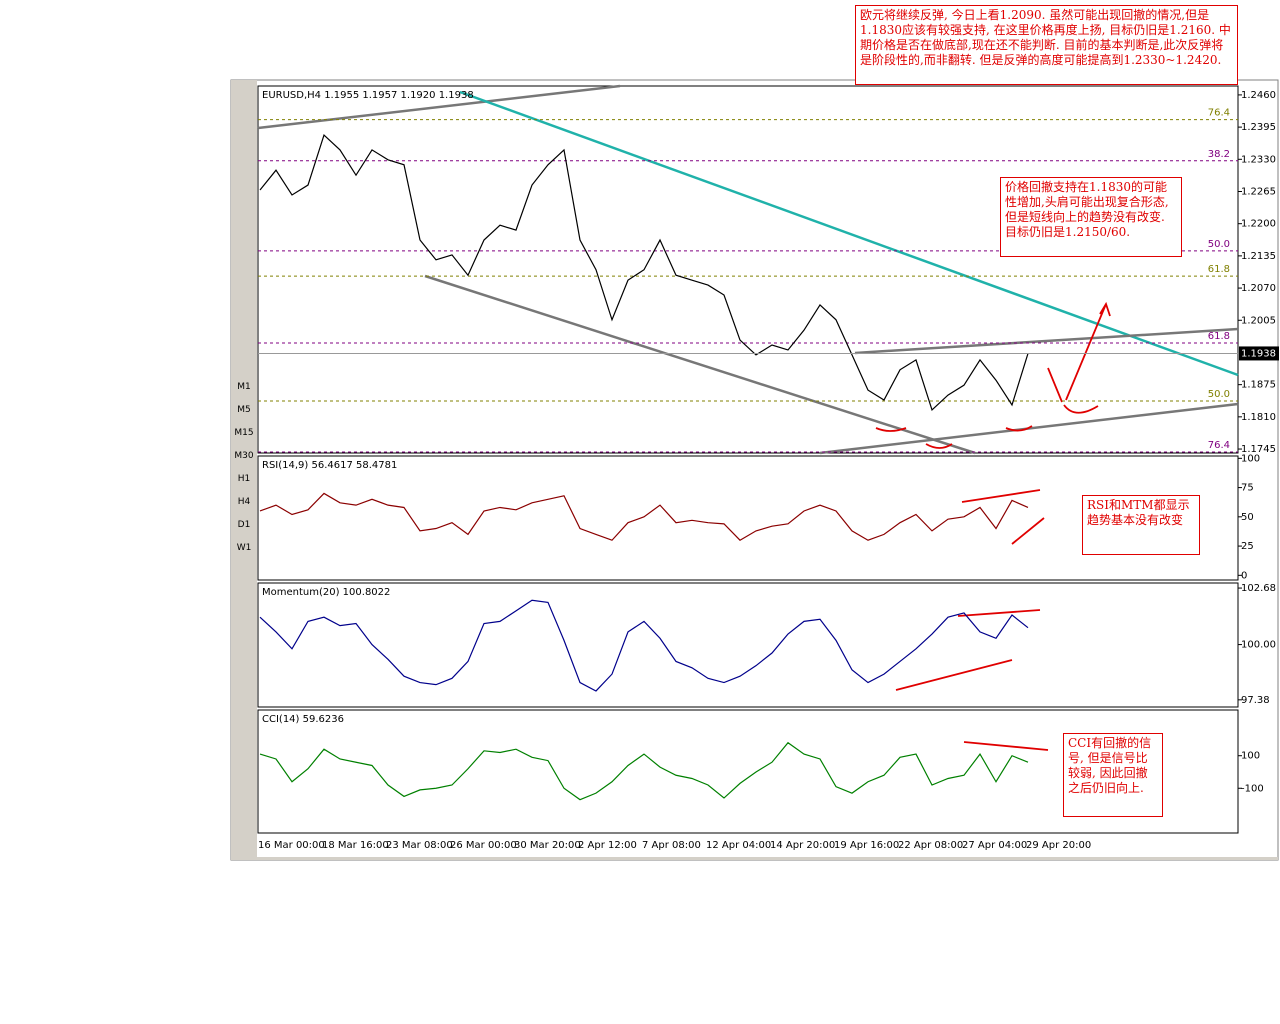 This screenshot has height=1024, width=1280. Describe the element at coordinates (738, 845) in the screenshot. I see `x-tick-label: 12 Apr 04:00` at that location.